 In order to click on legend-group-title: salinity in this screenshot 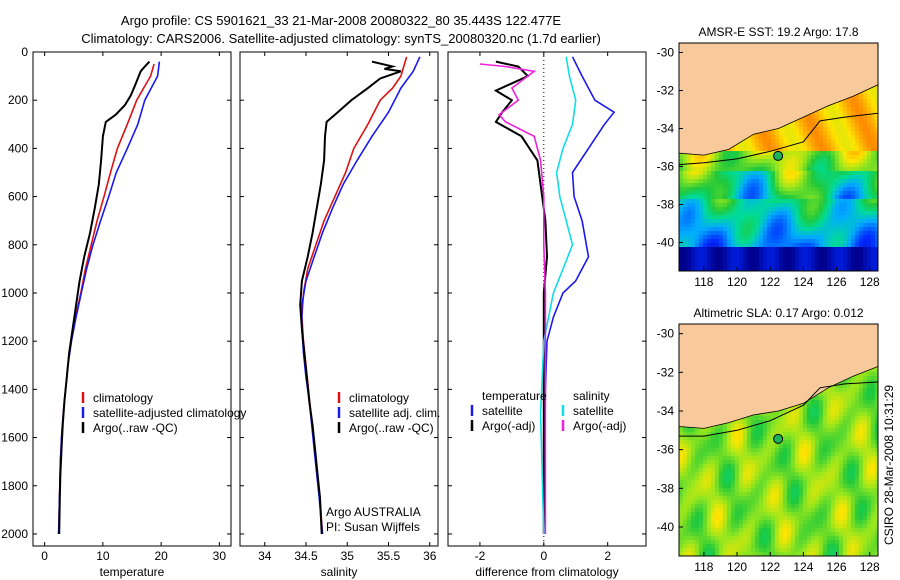, I will do `click(591, 396)`.